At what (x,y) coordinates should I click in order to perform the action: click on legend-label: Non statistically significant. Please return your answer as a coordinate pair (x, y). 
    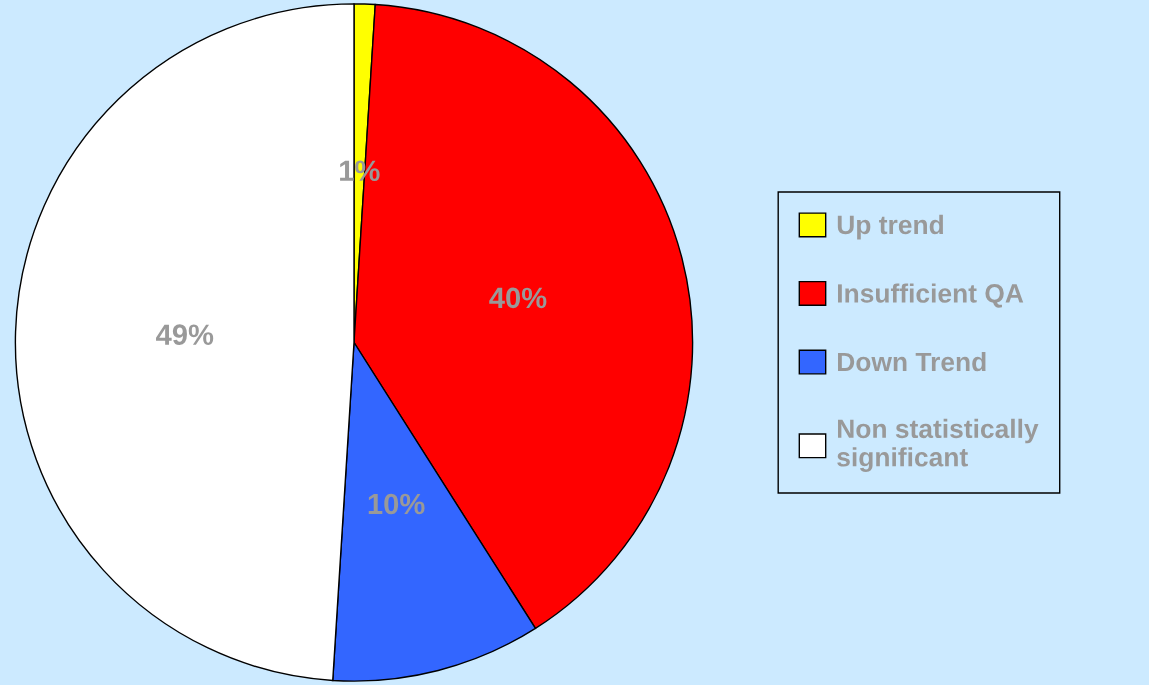
    Looking at the image, I should click on (938, 445).